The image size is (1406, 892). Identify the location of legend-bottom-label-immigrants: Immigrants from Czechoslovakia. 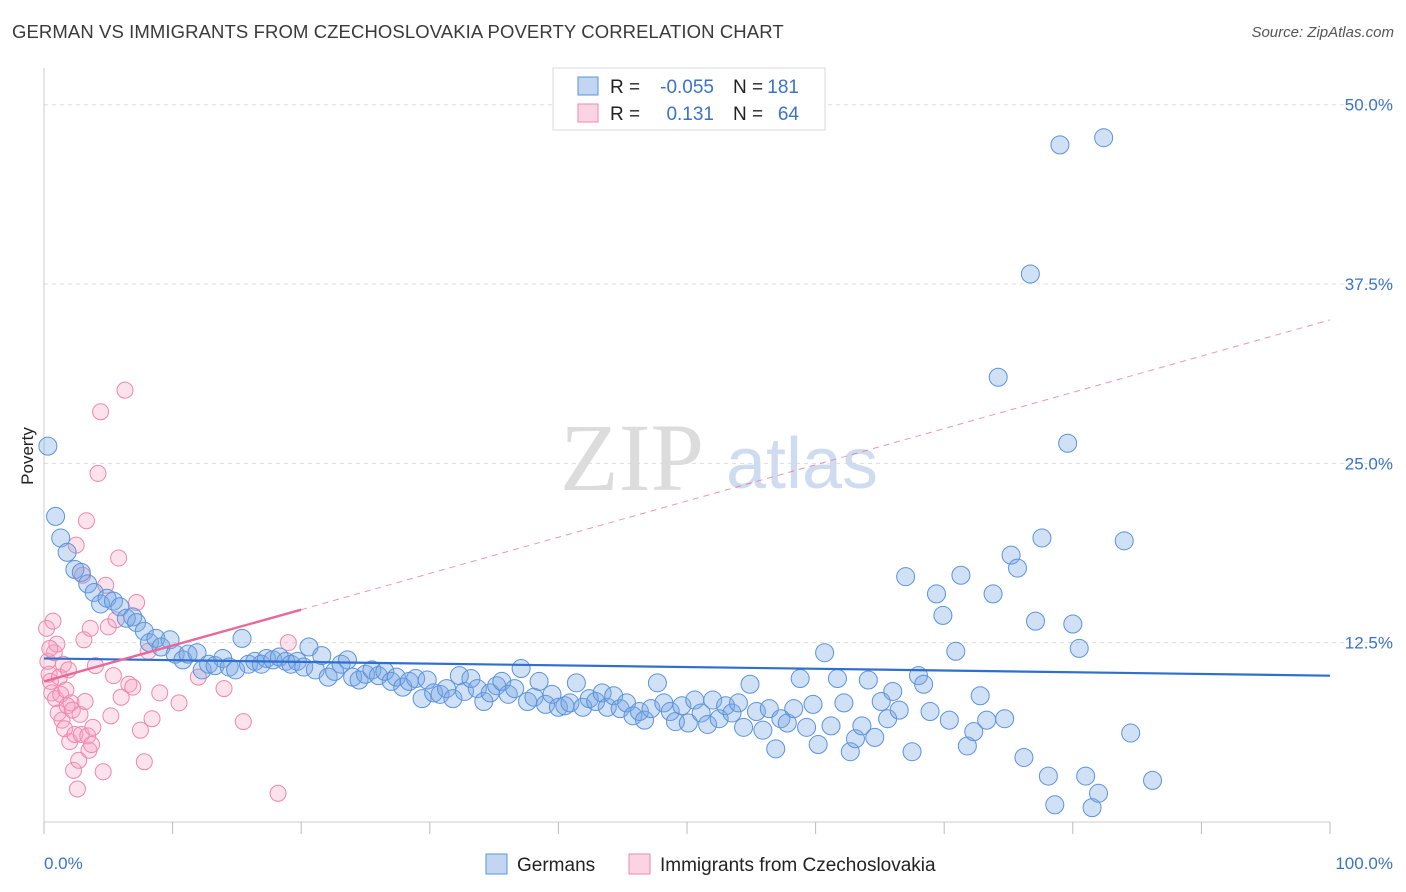
(798, 865).